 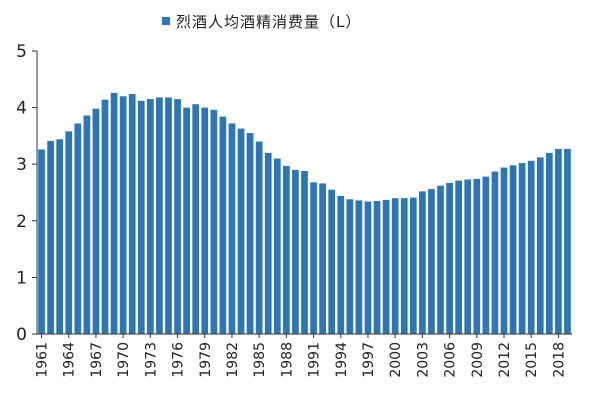 I want to click on bar-1977, so click(x=186, y=220).